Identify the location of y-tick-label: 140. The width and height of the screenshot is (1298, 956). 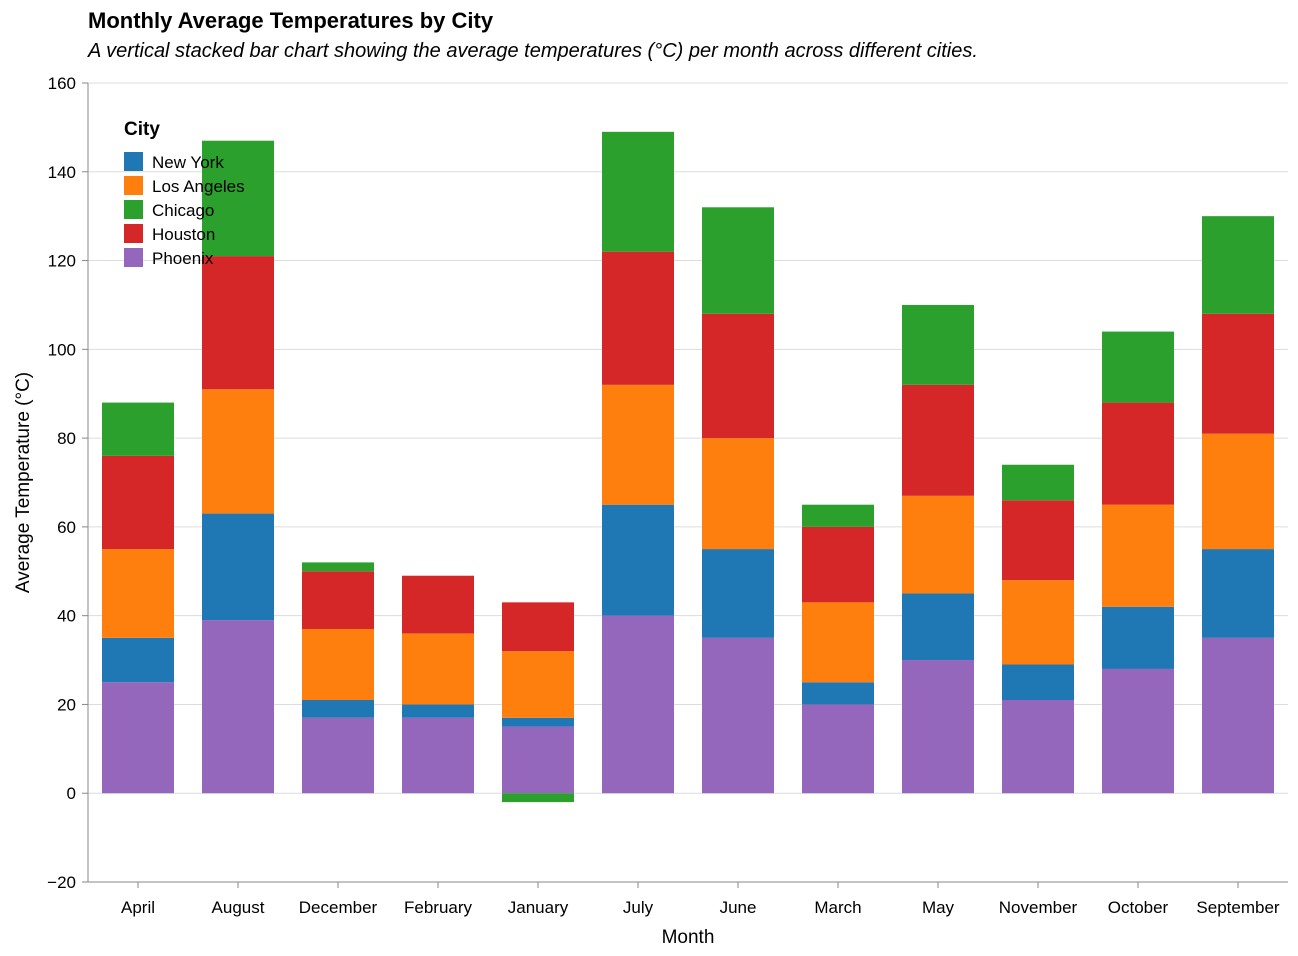
(62, 172).